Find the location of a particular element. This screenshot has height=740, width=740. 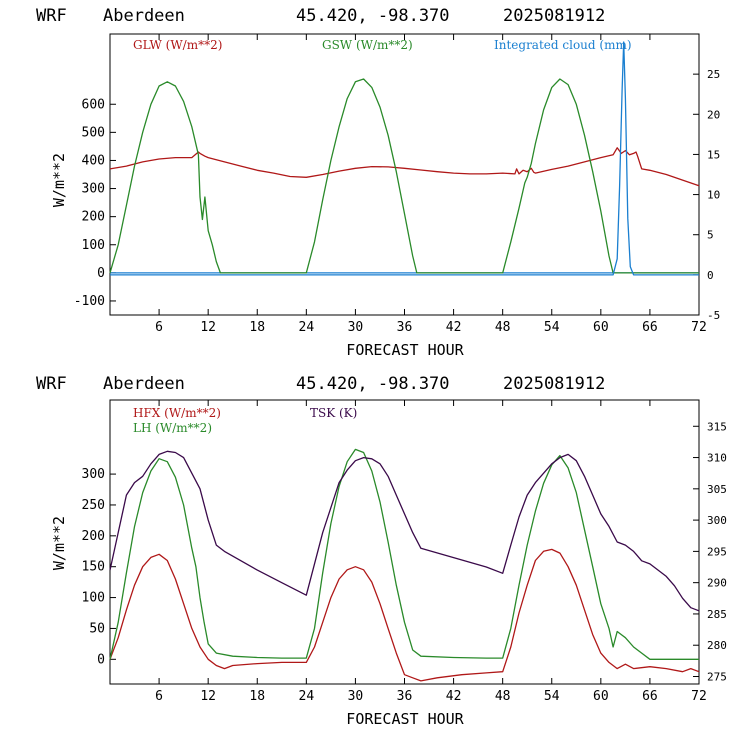

bottom-x-tick-label: 42 is located at coordinates (454, 696).